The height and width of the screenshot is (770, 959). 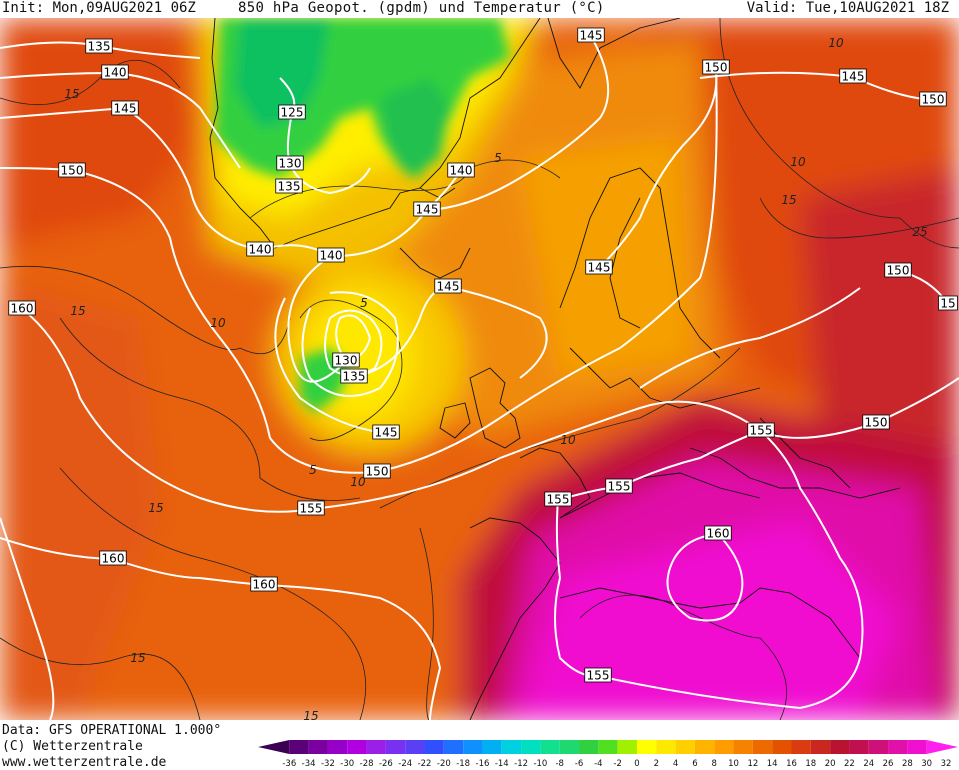 I want to click on colorbar-tick-label: -32, so click(x=328, y=763).